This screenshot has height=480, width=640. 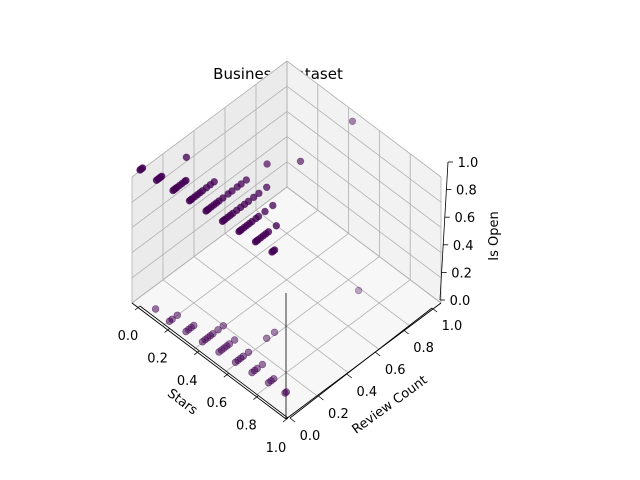 What do you see at coordinates (461, 273) in the screenshot?
I see `z-tick-label-1: 0.2` at bounding box center [461, 273].